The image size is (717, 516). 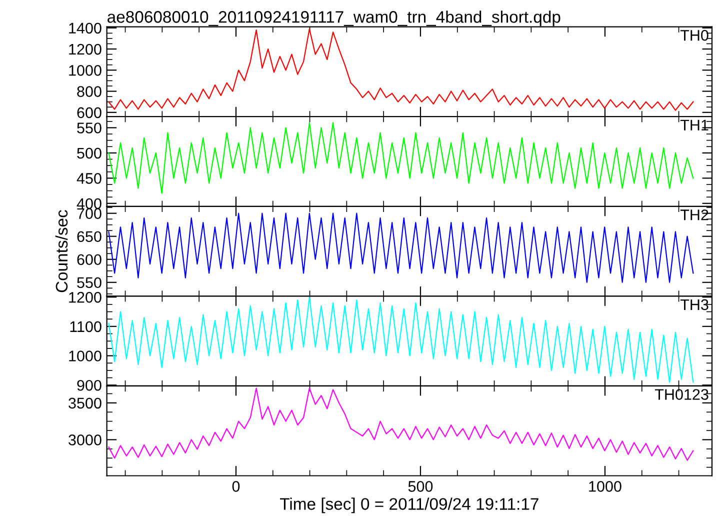 I want to click on y-tick-label: 3000, so click(x=85, y=440).